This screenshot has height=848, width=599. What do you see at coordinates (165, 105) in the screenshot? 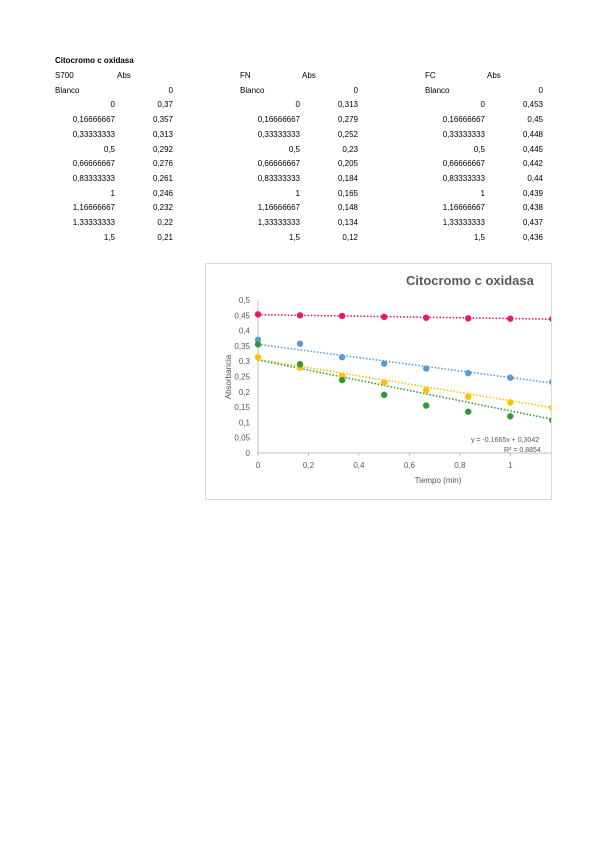
I see `cell-value: 0,37` at bounding box center [165, 105].